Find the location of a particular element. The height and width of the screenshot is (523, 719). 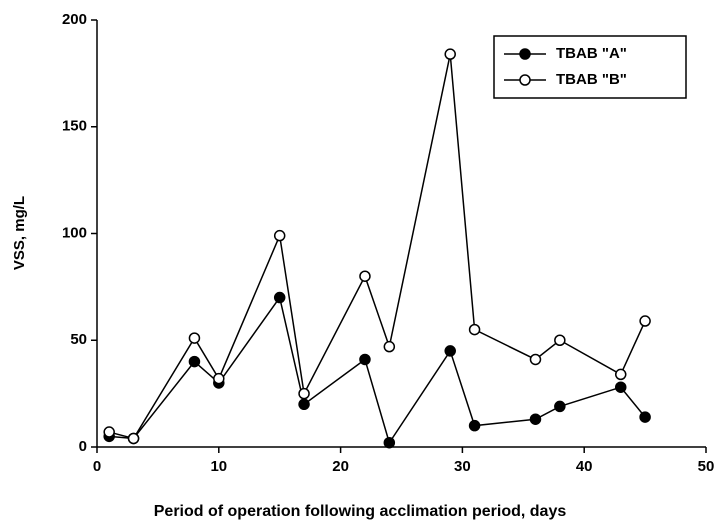

y-axis-label: VSS, mg/L is located at coordinates (19, 233).